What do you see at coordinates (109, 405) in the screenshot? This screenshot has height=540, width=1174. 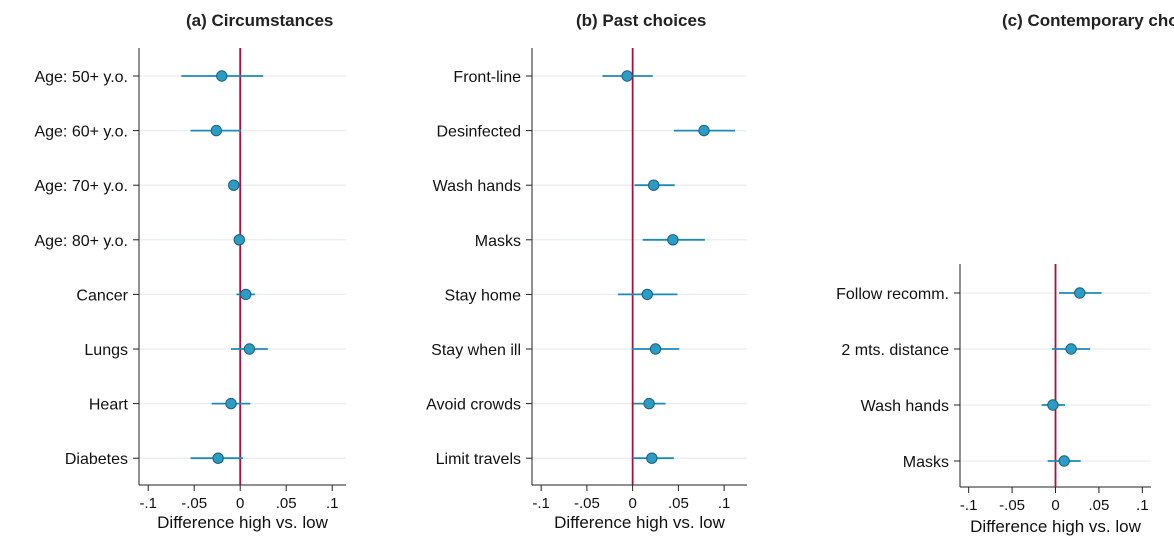 I see `y-tick-label: Heart` at bounding box center [109, 405].